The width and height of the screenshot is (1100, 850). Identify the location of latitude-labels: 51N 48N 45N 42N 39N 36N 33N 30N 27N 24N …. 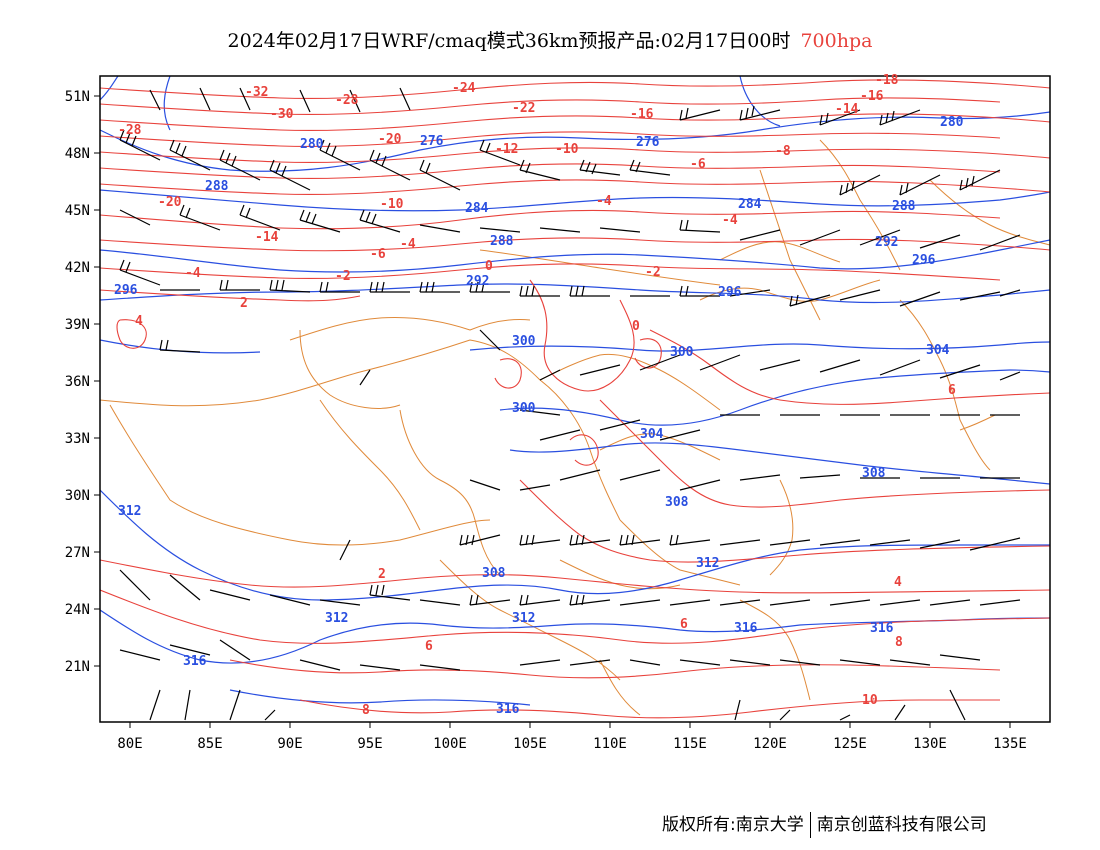
(77, 382).